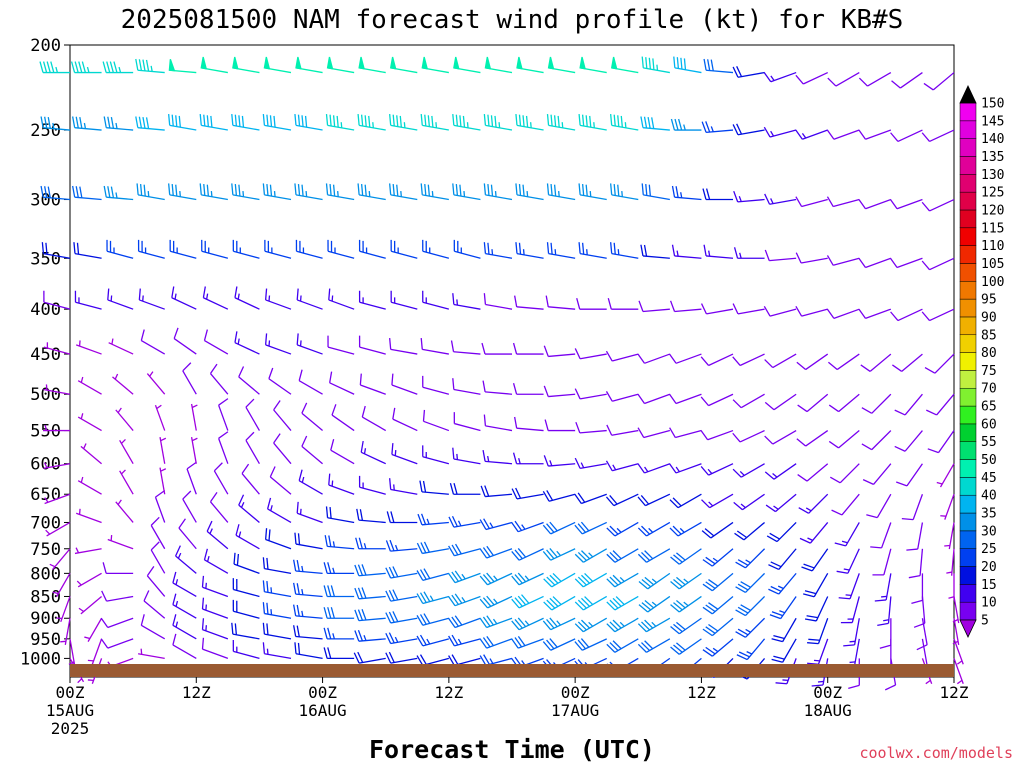 The width and height of the screenshot is (1024, 768). Describe the element at coordinates (936, 753) in the screenshot. I see `credit-text: coolwx.com/models` at that location.